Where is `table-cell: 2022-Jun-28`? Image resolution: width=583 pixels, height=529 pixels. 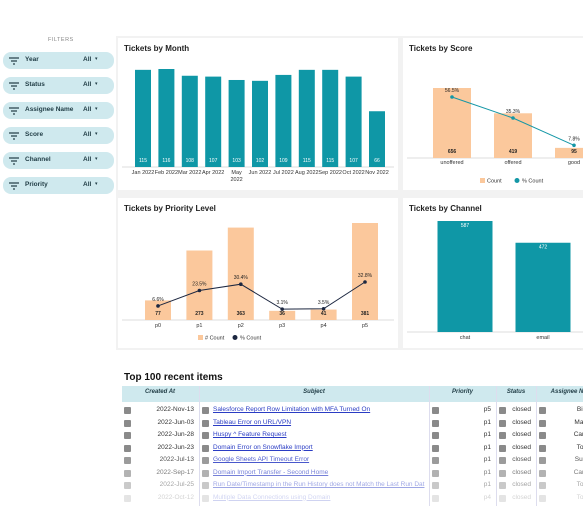
table-cell: 2022-Jun-28 is located at coordinates (176, 434).